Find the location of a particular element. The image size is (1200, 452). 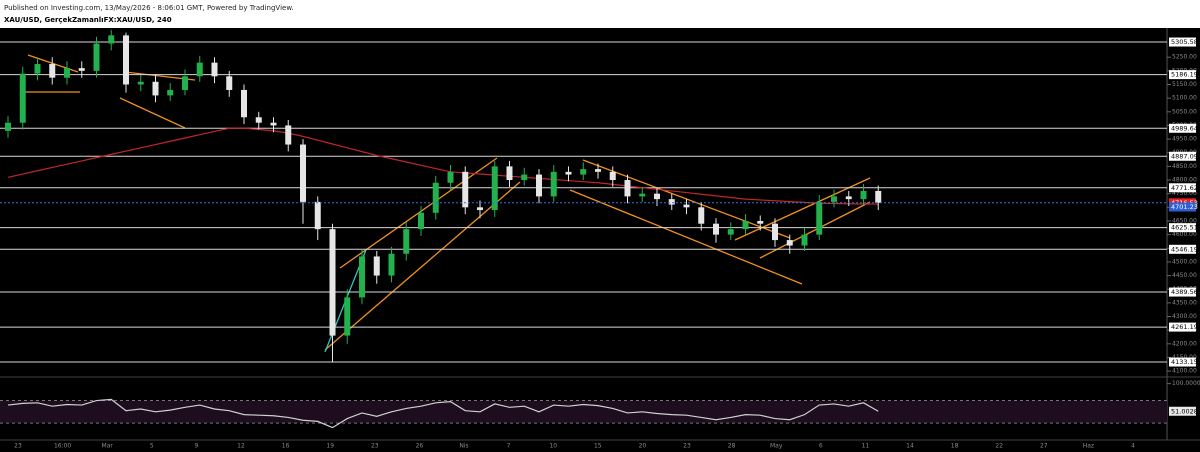

y-tick-label: 4750.00 is located at coordinates (1184, 193).